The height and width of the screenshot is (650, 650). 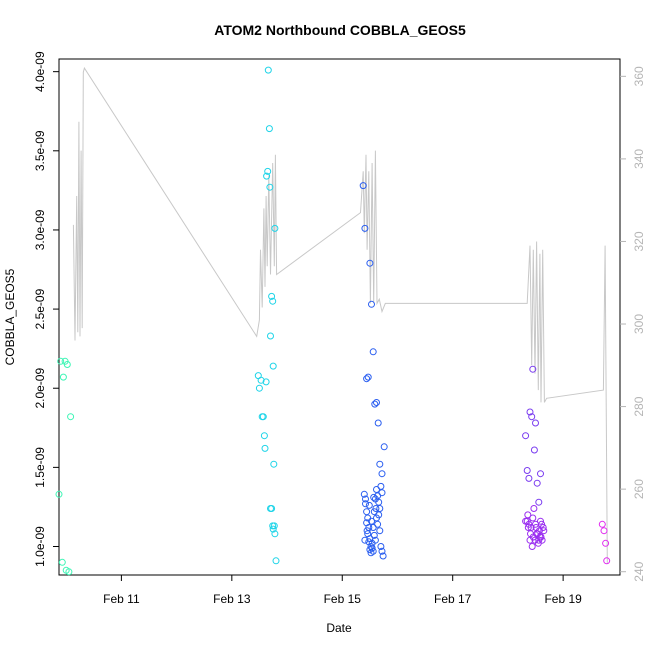 I want to click on x-axis-label: Date, so click(x=339, y=628).